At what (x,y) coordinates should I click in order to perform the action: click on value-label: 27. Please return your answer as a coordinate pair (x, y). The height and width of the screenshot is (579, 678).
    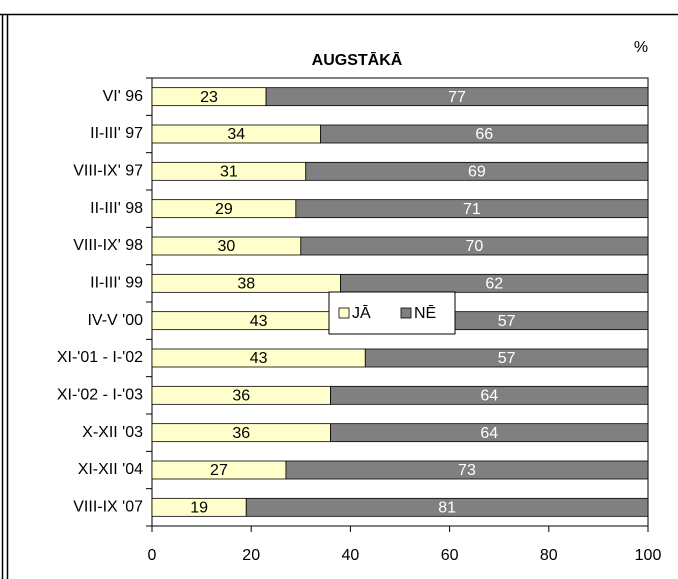
    Looking at the image, I should click on (219, 470).